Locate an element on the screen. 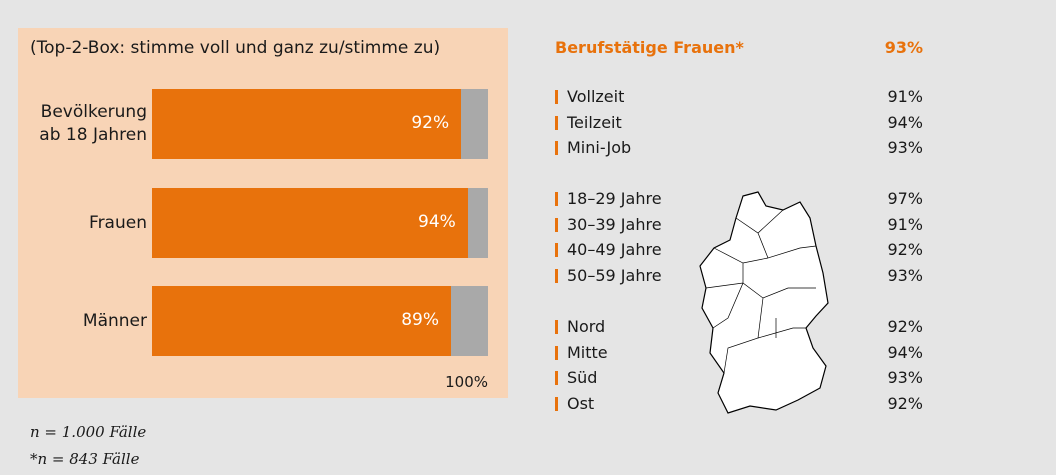  breakdown-row: 50–59 Jahre 93% is located at coordinates (739, 277).